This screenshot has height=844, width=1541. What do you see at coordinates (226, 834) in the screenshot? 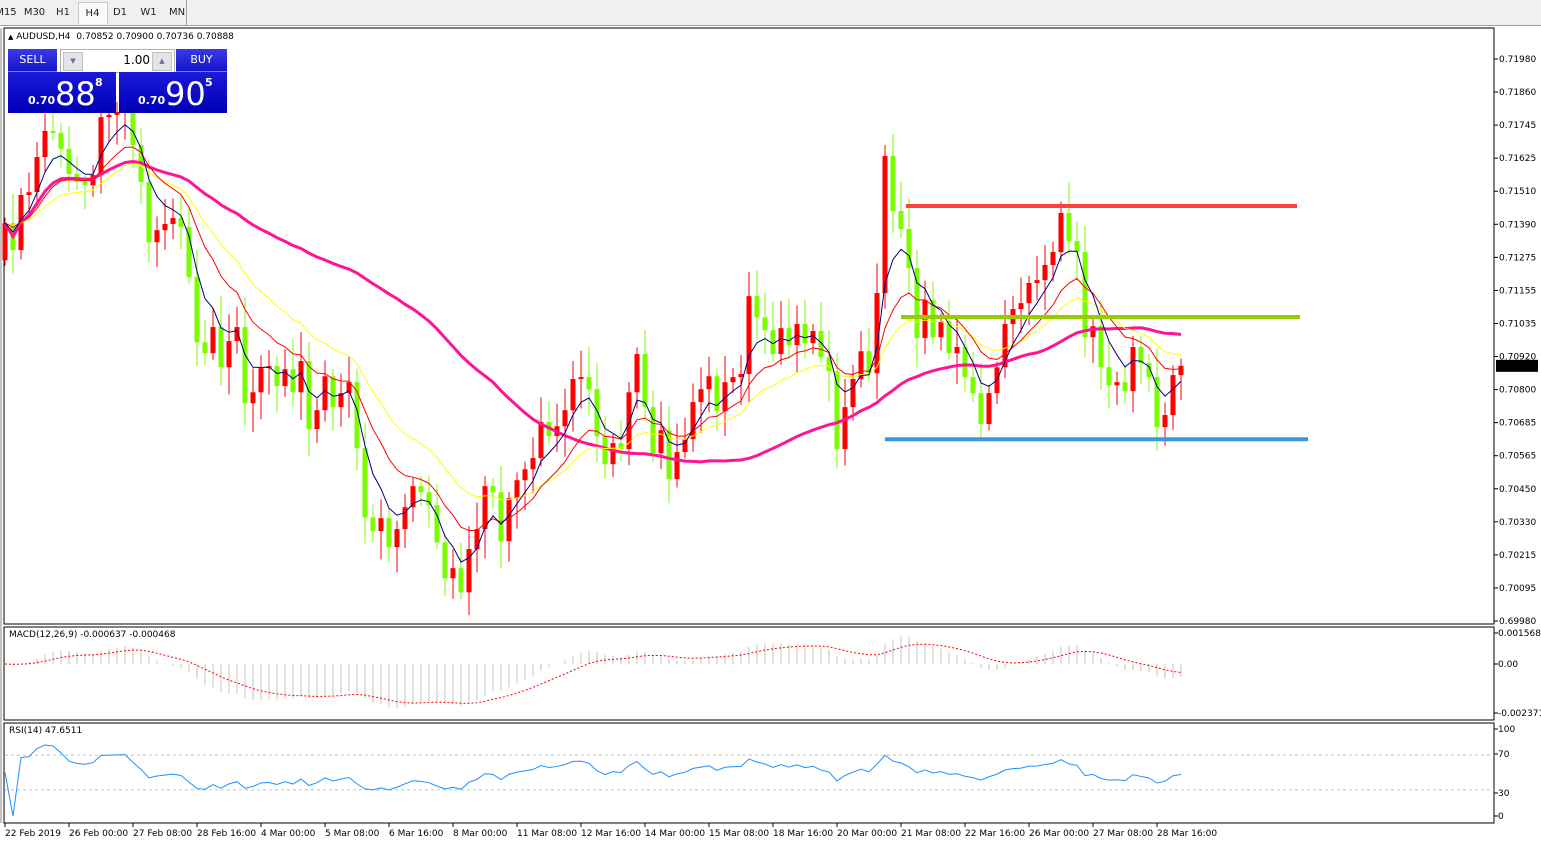
I see `time-axis-label: 28 Feb 16:00` at bounding box center [226, 834].